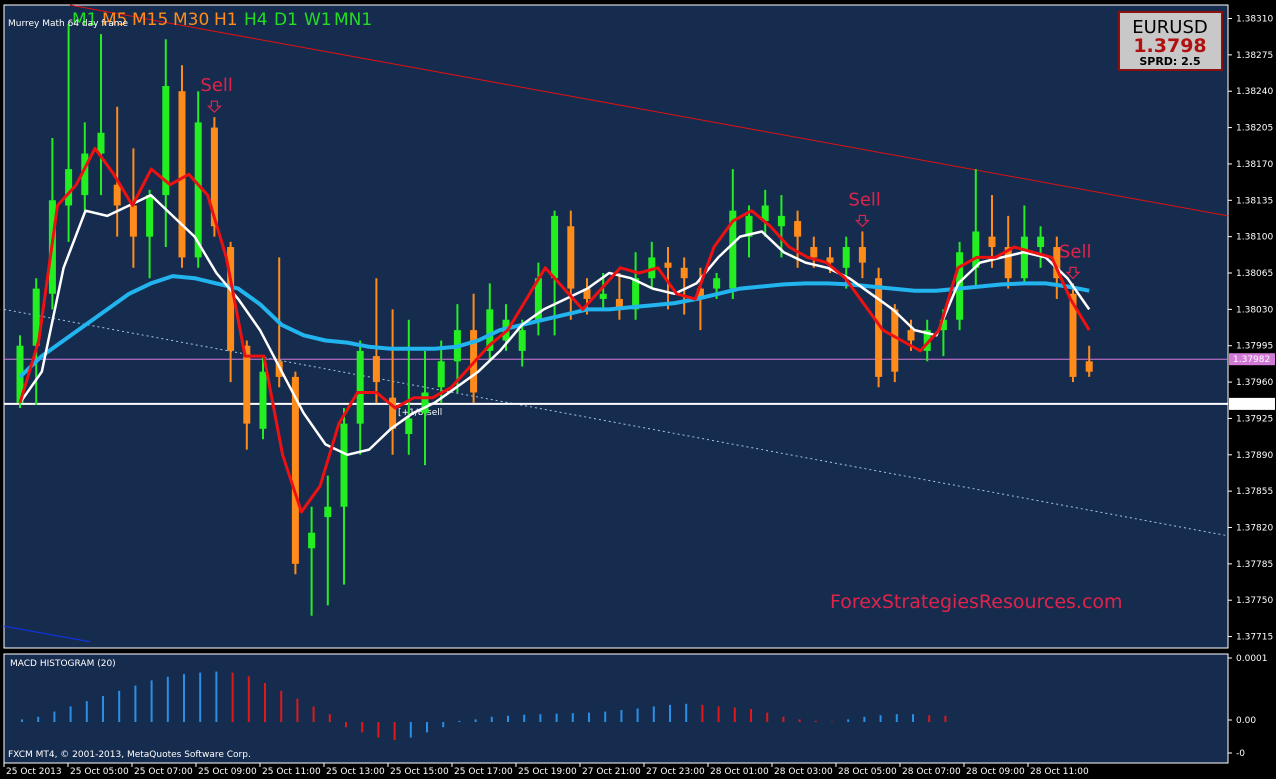 This screenshot has height=779, width=1276. I want to click on macd-frame, so click(616, 708).